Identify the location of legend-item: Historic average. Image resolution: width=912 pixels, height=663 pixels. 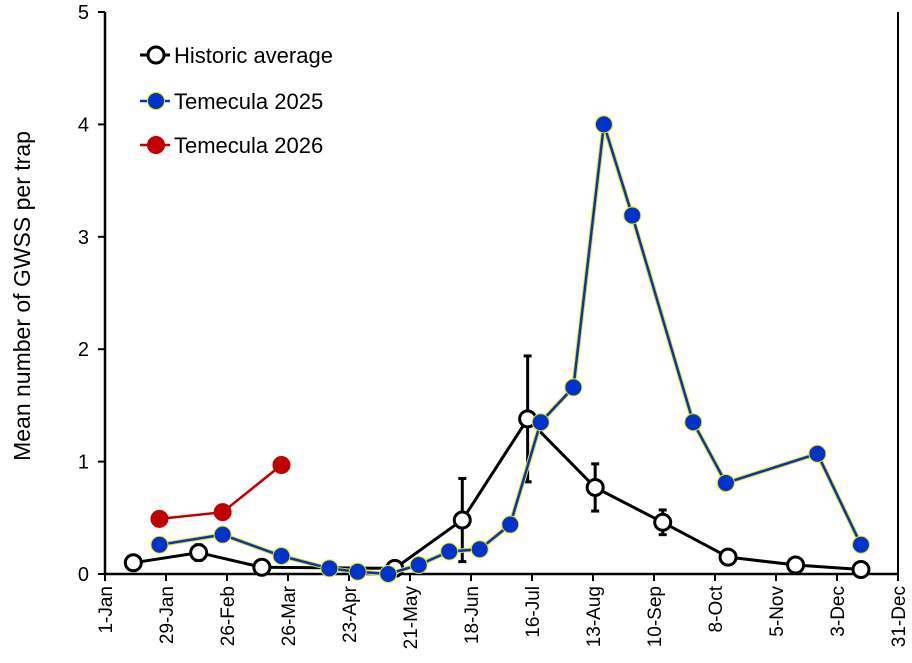
(236, 55).